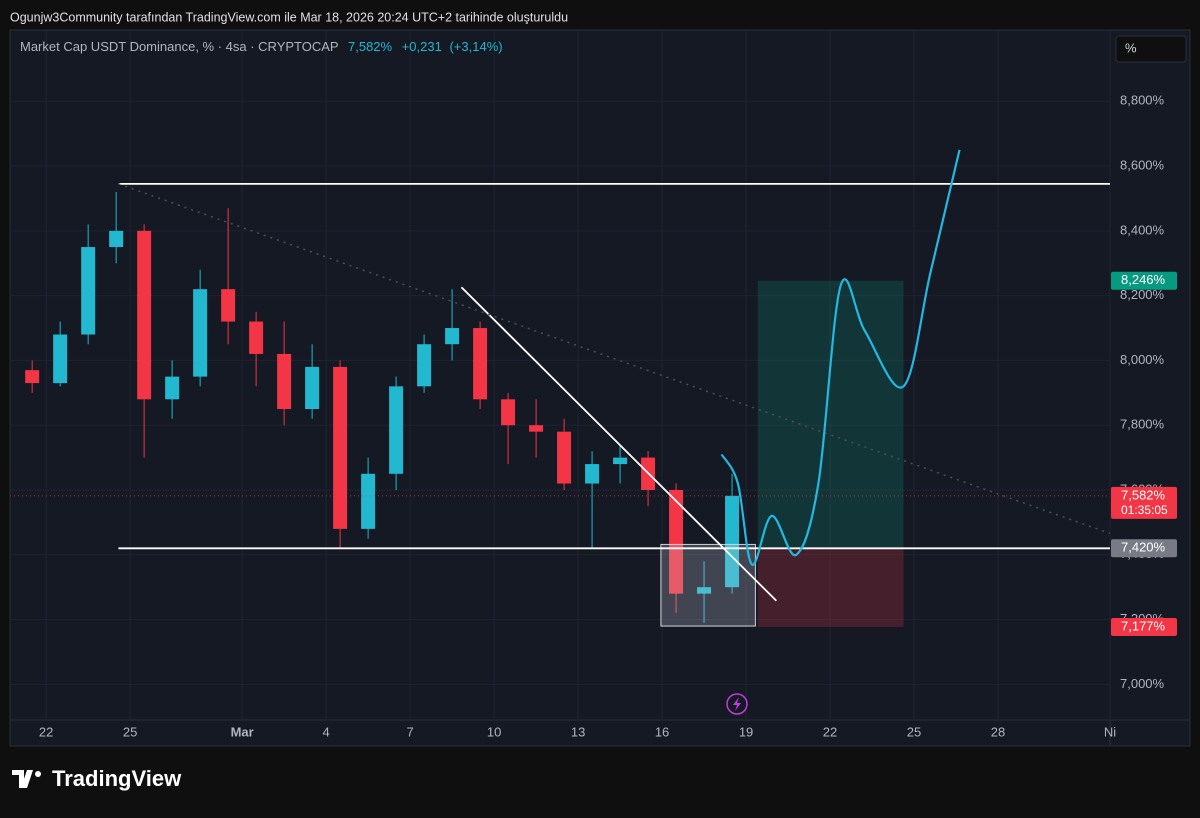 This screenshot has width=1200, height=818. I want to click on countdown: 01:35:05, so click(1144, 510).